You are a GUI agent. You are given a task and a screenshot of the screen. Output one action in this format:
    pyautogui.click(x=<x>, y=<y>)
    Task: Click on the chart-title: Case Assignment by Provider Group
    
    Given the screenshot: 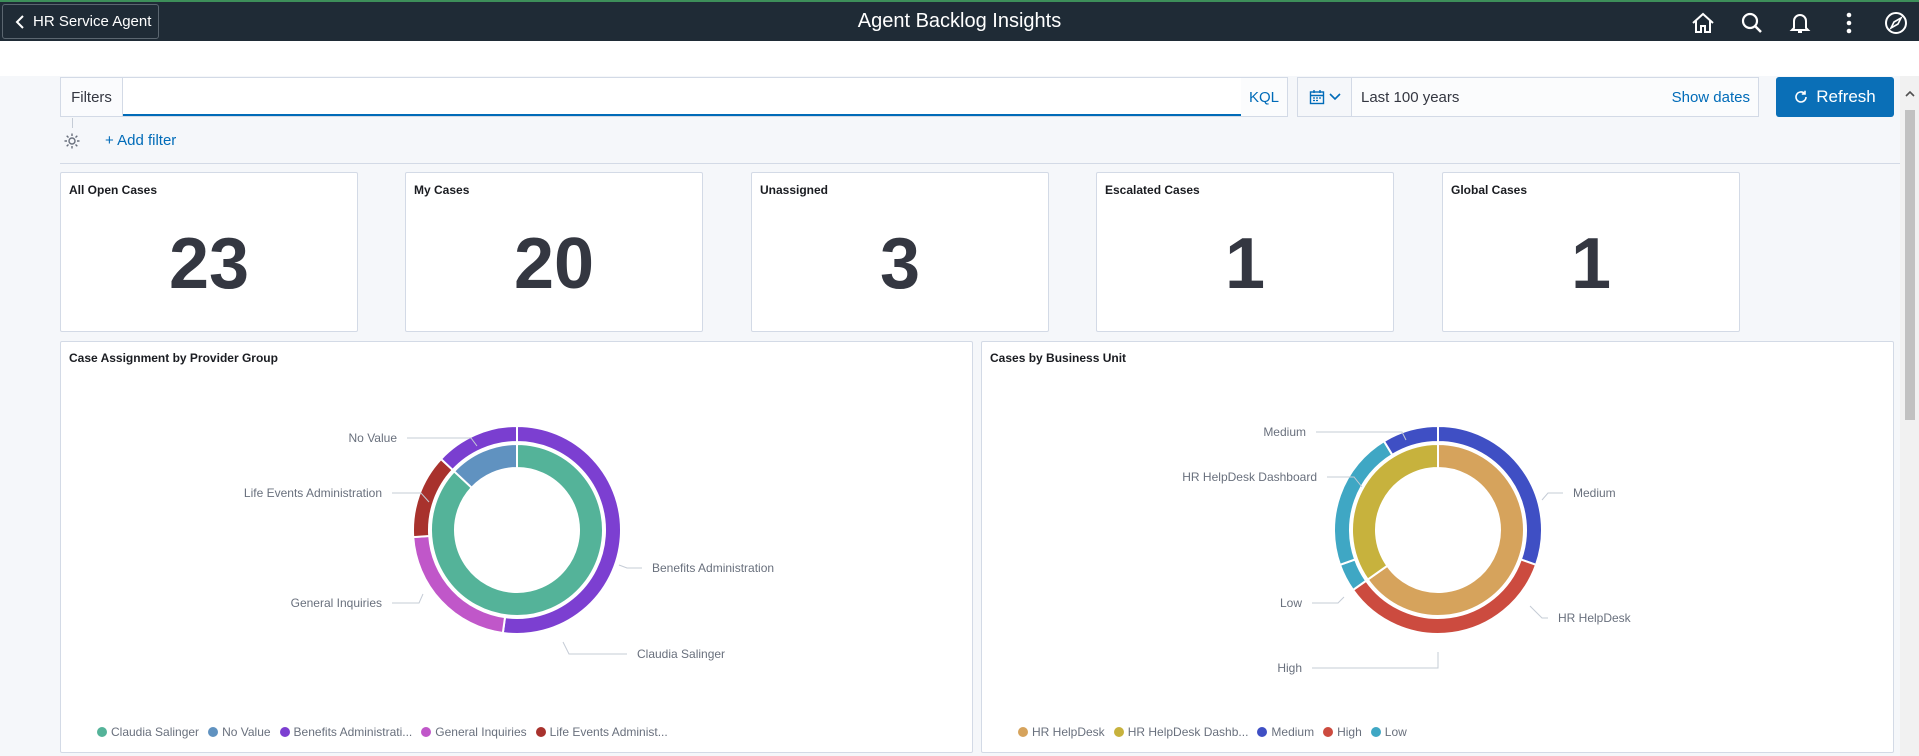 What is the action you would take?
    pyautogui.click(x=173, y=358)
    